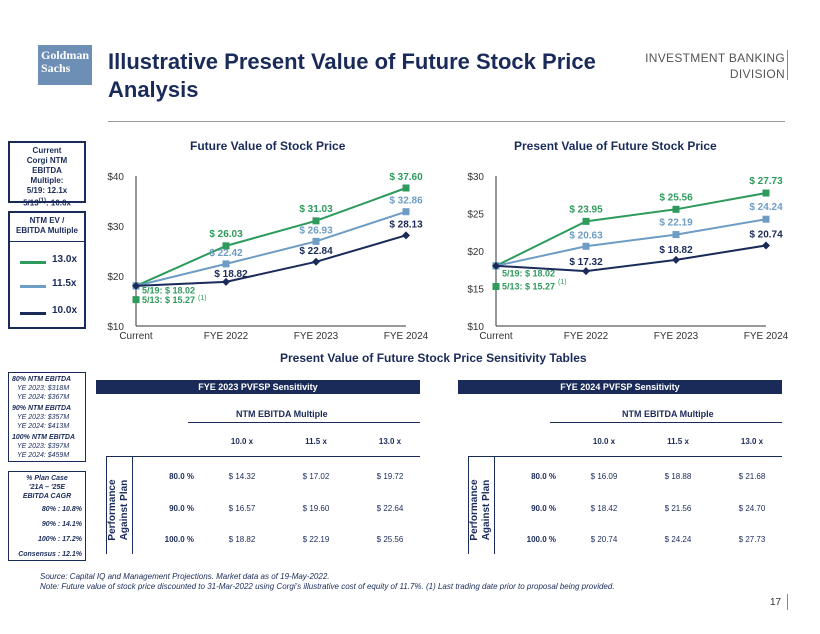 This screenshot has height=634, width=820. Describe the element at coordinates (406, 336) in the screenshot. I see `x-tick-label: FYE 2024` at that location.